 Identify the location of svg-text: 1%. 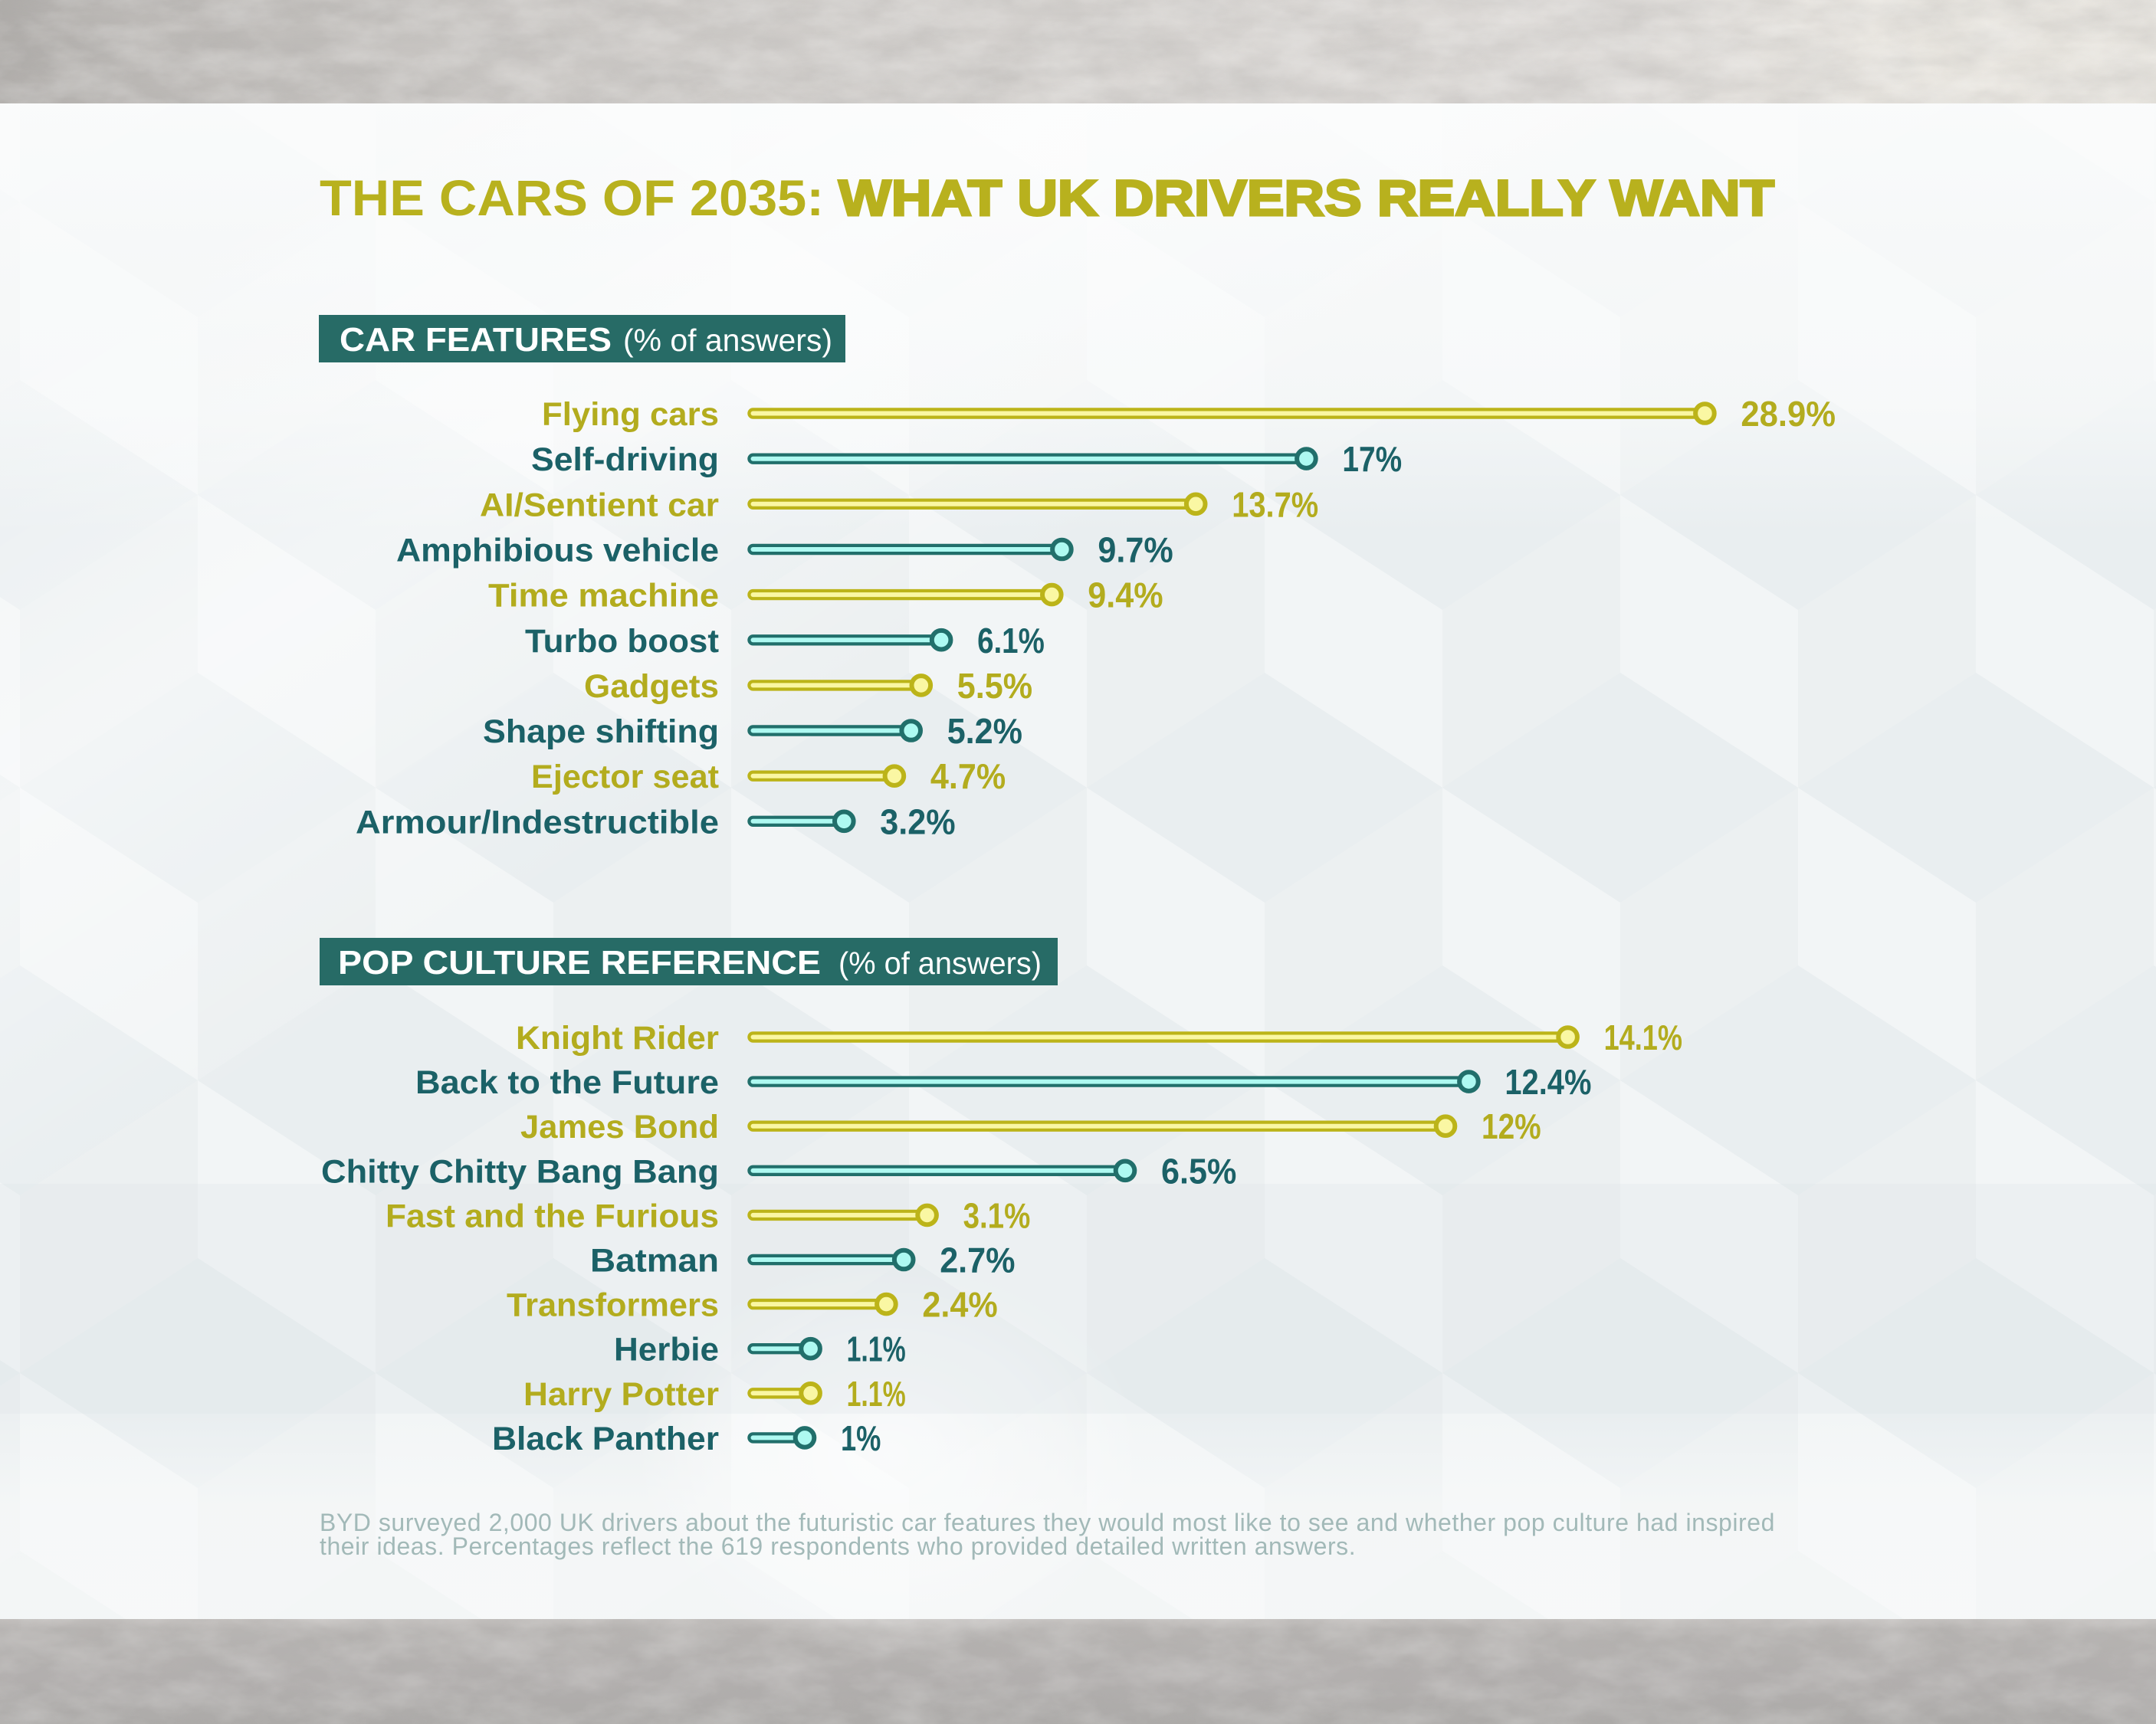
(861, 1438).